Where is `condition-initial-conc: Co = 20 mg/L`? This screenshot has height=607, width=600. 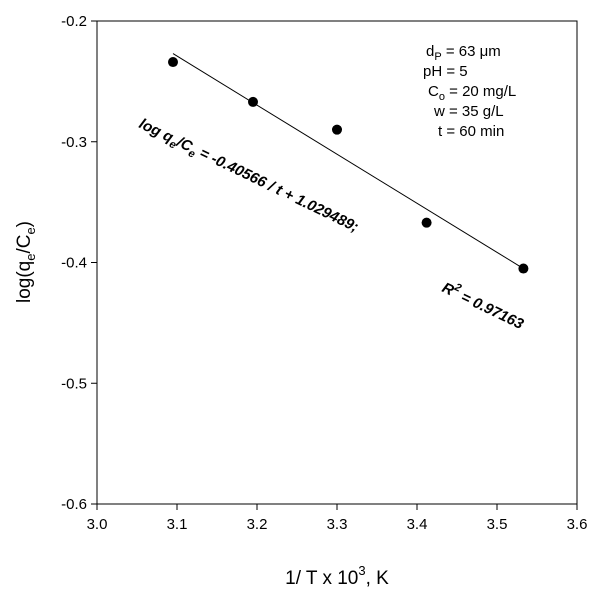 condition-initial-conc: Co = 20 mg/L is located at coordinates (472, 93).